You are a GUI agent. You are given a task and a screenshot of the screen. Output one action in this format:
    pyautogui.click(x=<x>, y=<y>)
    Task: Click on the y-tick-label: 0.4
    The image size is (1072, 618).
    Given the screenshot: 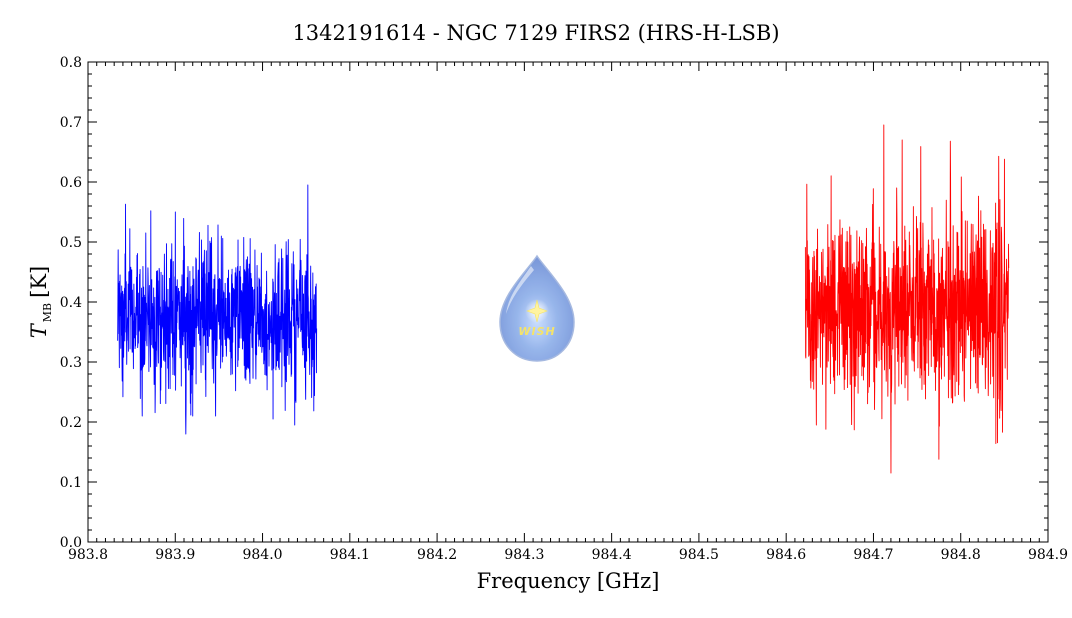 What is the action you would take?
    pyautogui.click(x=71, y=303)
    